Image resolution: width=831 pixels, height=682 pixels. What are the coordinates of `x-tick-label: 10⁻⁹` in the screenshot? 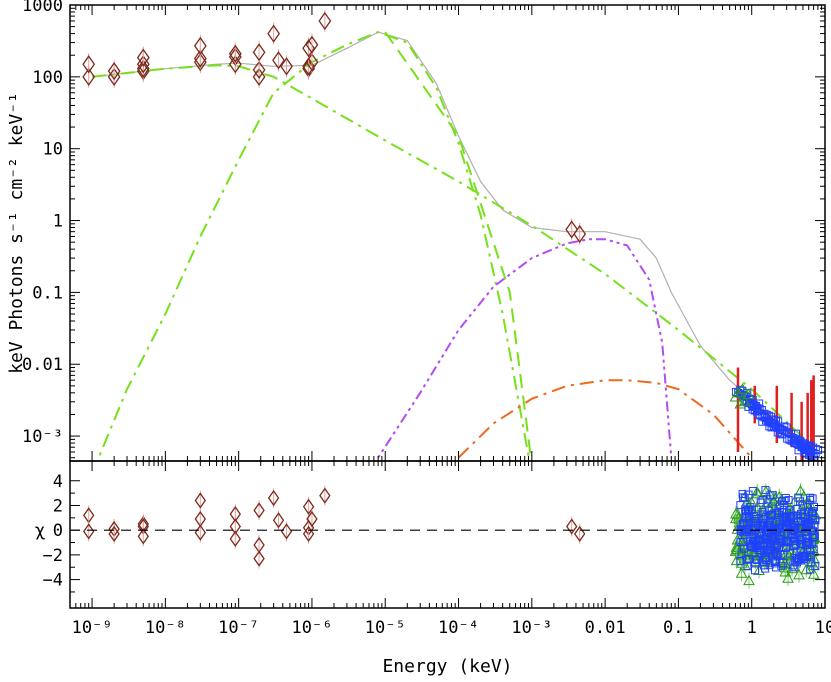 It's located at (92, 628).